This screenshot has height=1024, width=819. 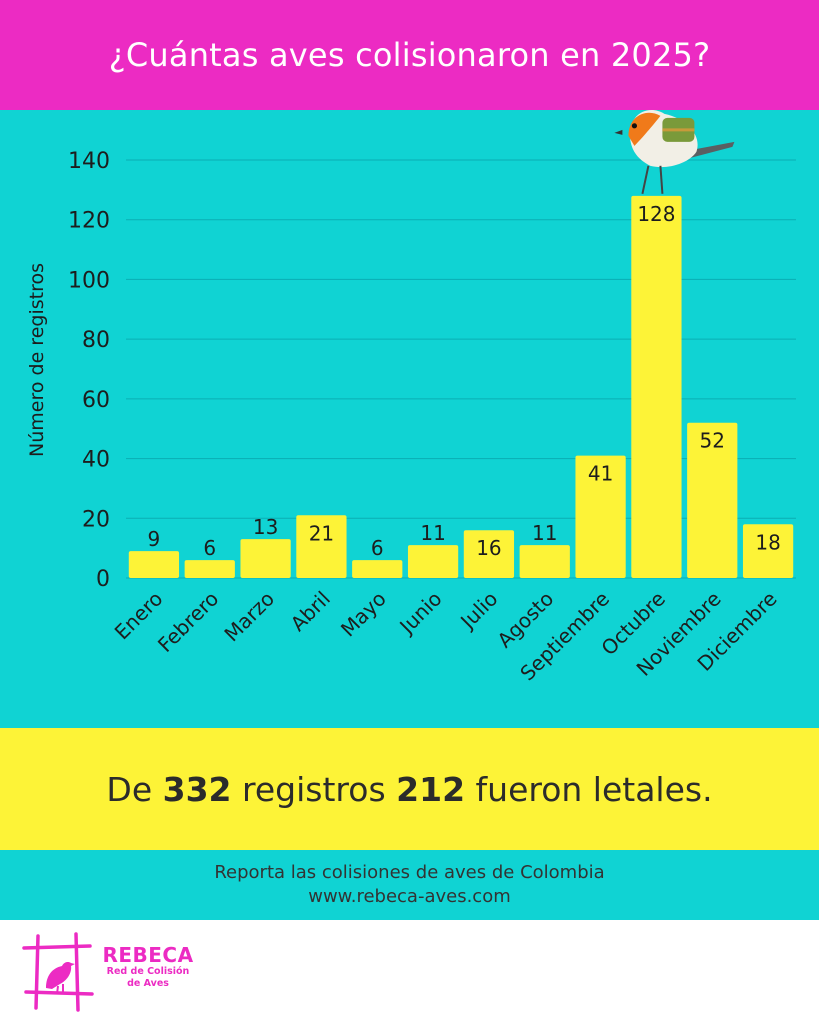 I want to click on y-tick-label: 140, so click(x=89, y=161).